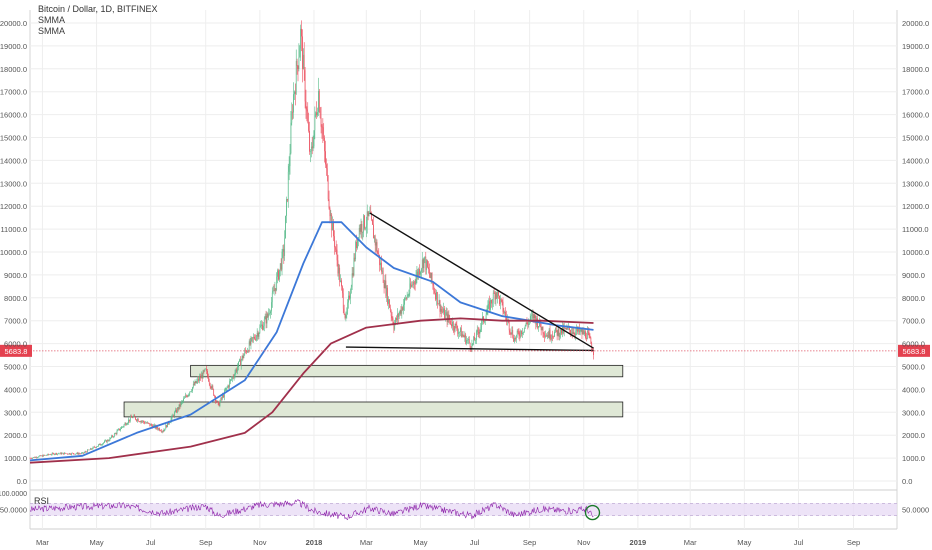 The height and width of the screenshot is (550, 932). What do you see at coordinates (51, 31) in the screenshot?
I see `smma-legend-2: SMMA` at bounding box center [51, 31].